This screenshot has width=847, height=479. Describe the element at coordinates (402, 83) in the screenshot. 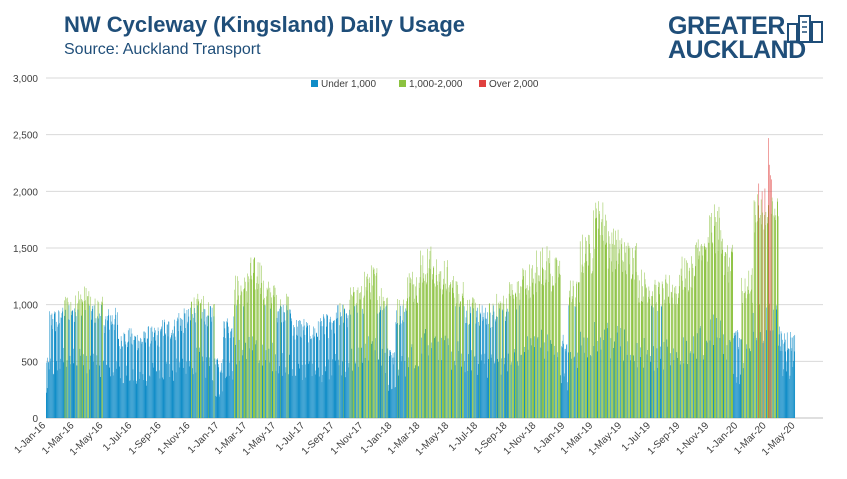

I see `legend-swatch` at that location.